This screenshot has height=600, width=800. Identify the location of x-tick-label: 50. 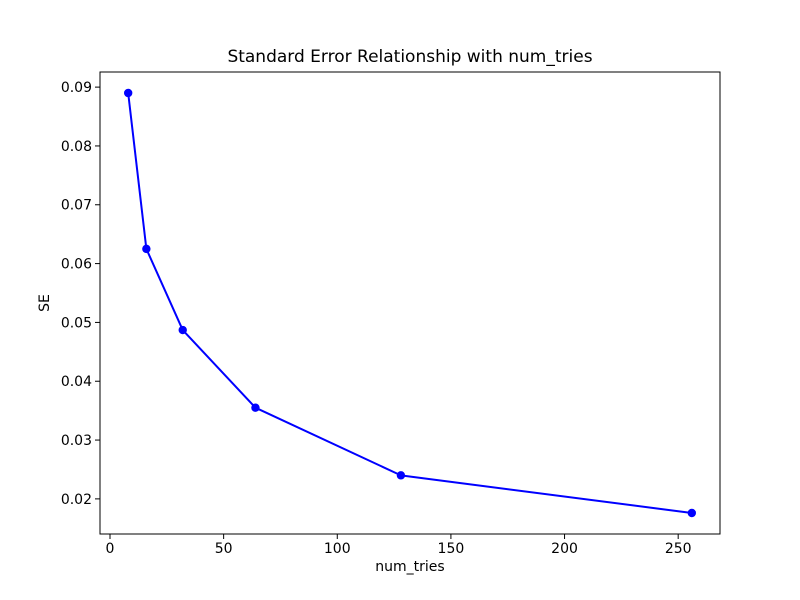
(224, 549).